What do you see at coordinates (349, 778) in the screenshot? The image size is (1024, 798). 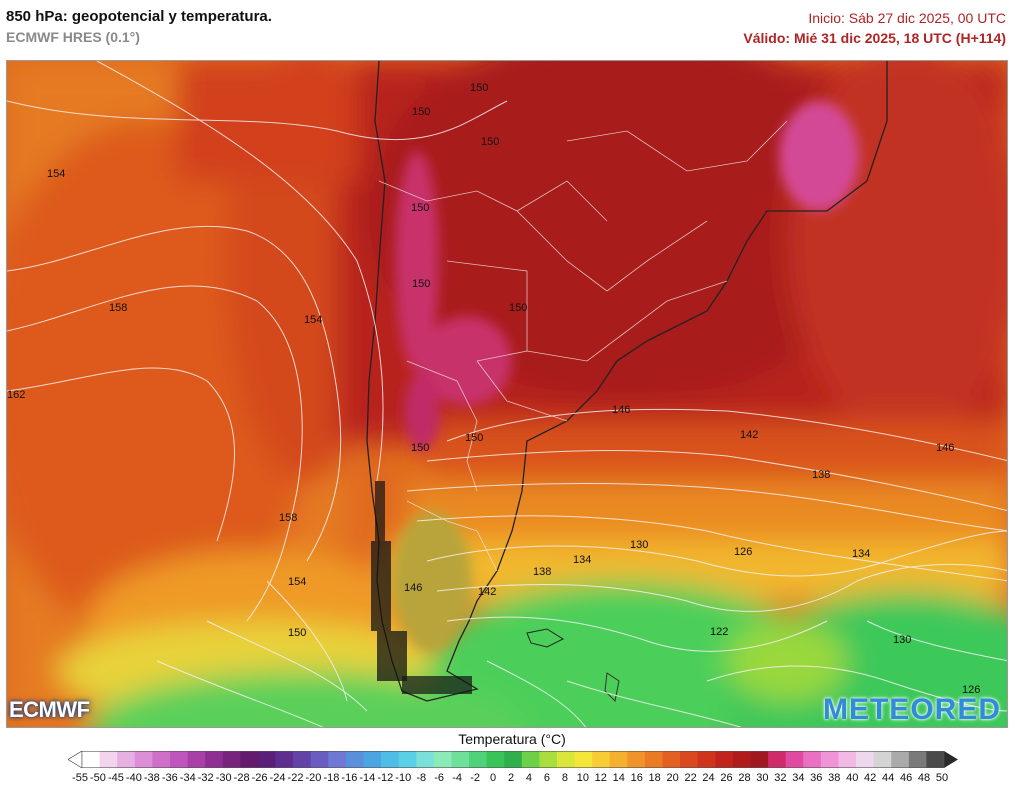 I see `legend-tick-label: -16` at bounding box center [349, 778].